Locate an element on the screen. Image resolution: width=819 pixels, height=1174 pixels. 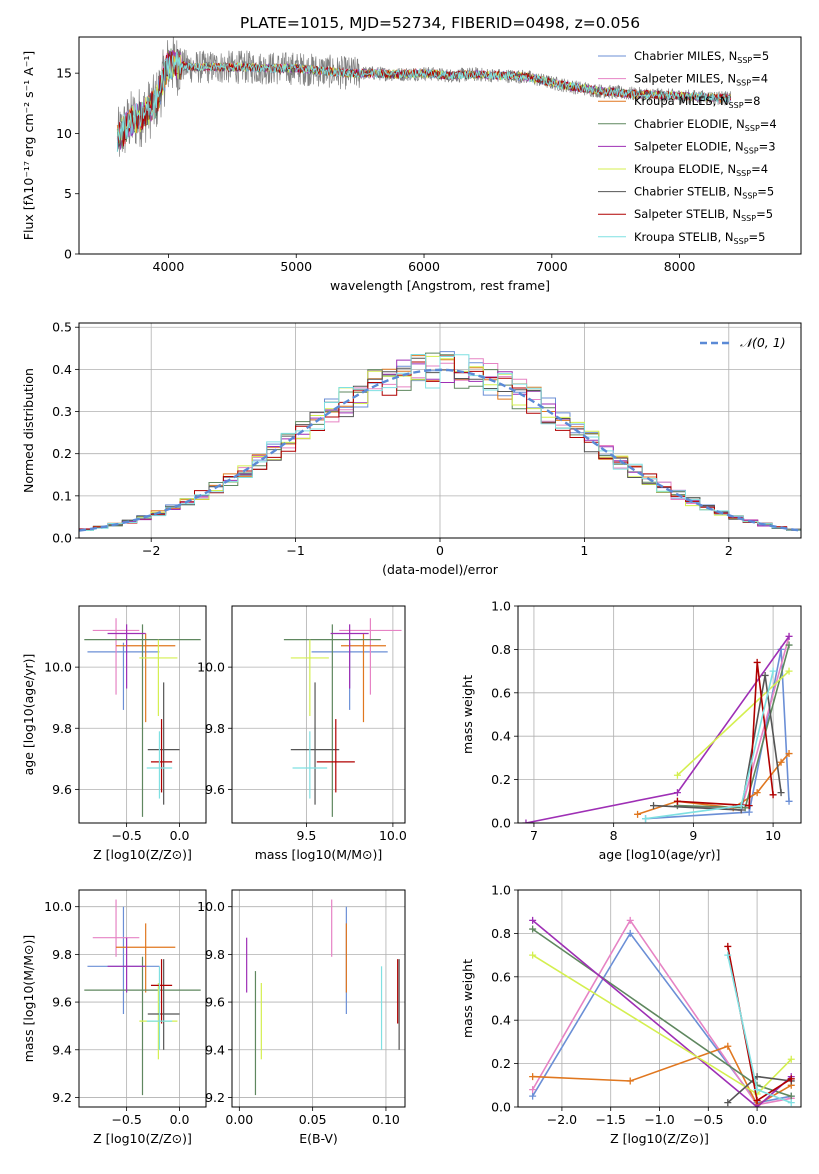
x-tick-label: 8000 is located at coordinates (680, 266).